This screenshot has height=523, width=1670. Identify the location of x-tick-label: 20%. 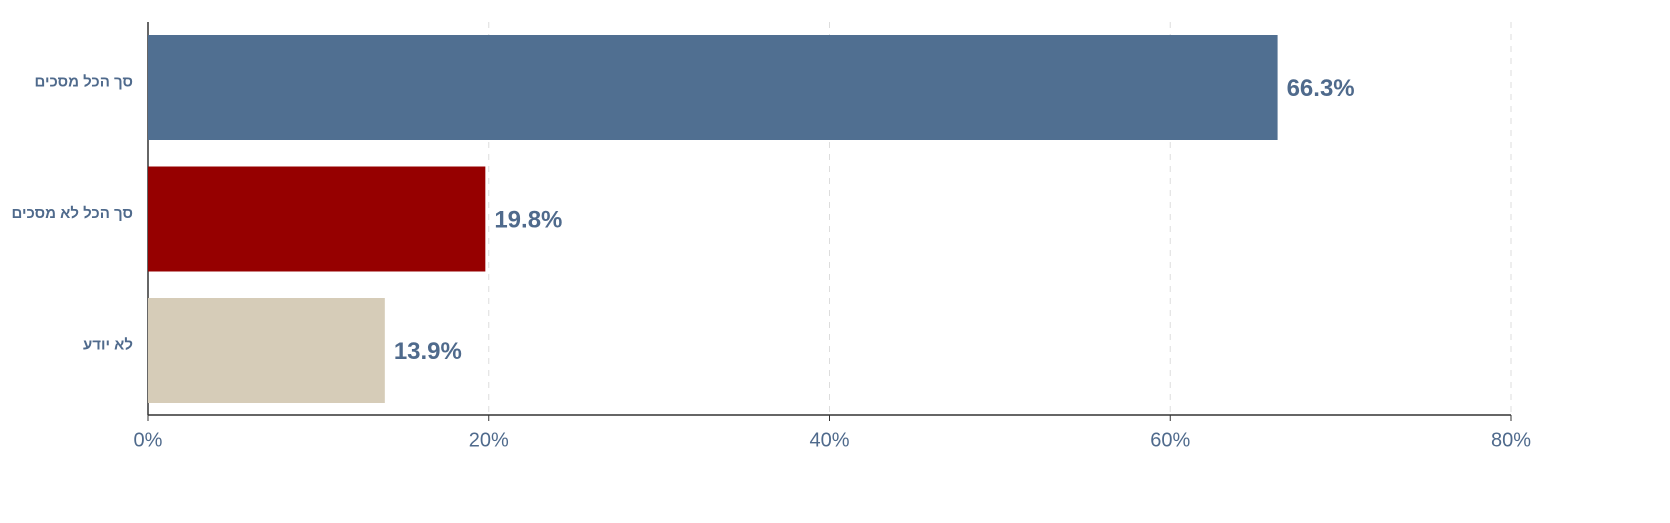
(489, 440).